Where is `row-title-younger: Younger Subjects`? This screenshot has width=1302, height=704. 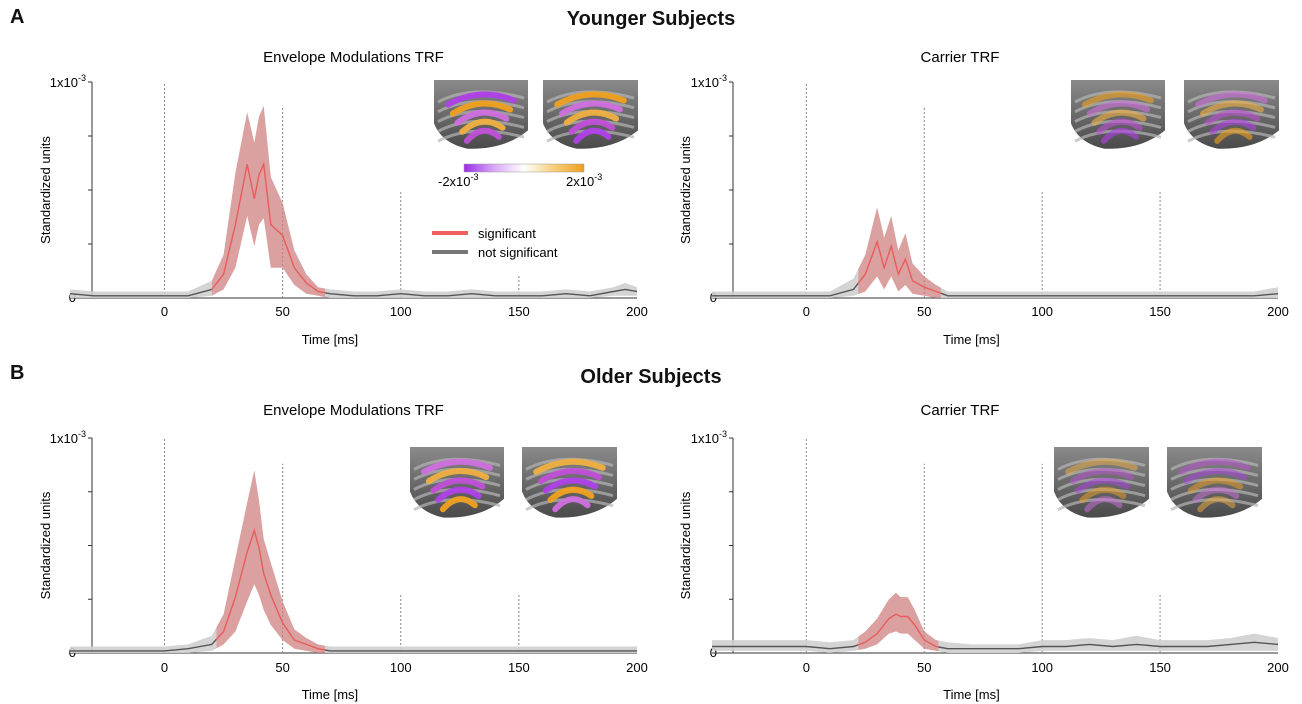 row-title-younger: Younger Subjects is located at coordinates (651, 19).